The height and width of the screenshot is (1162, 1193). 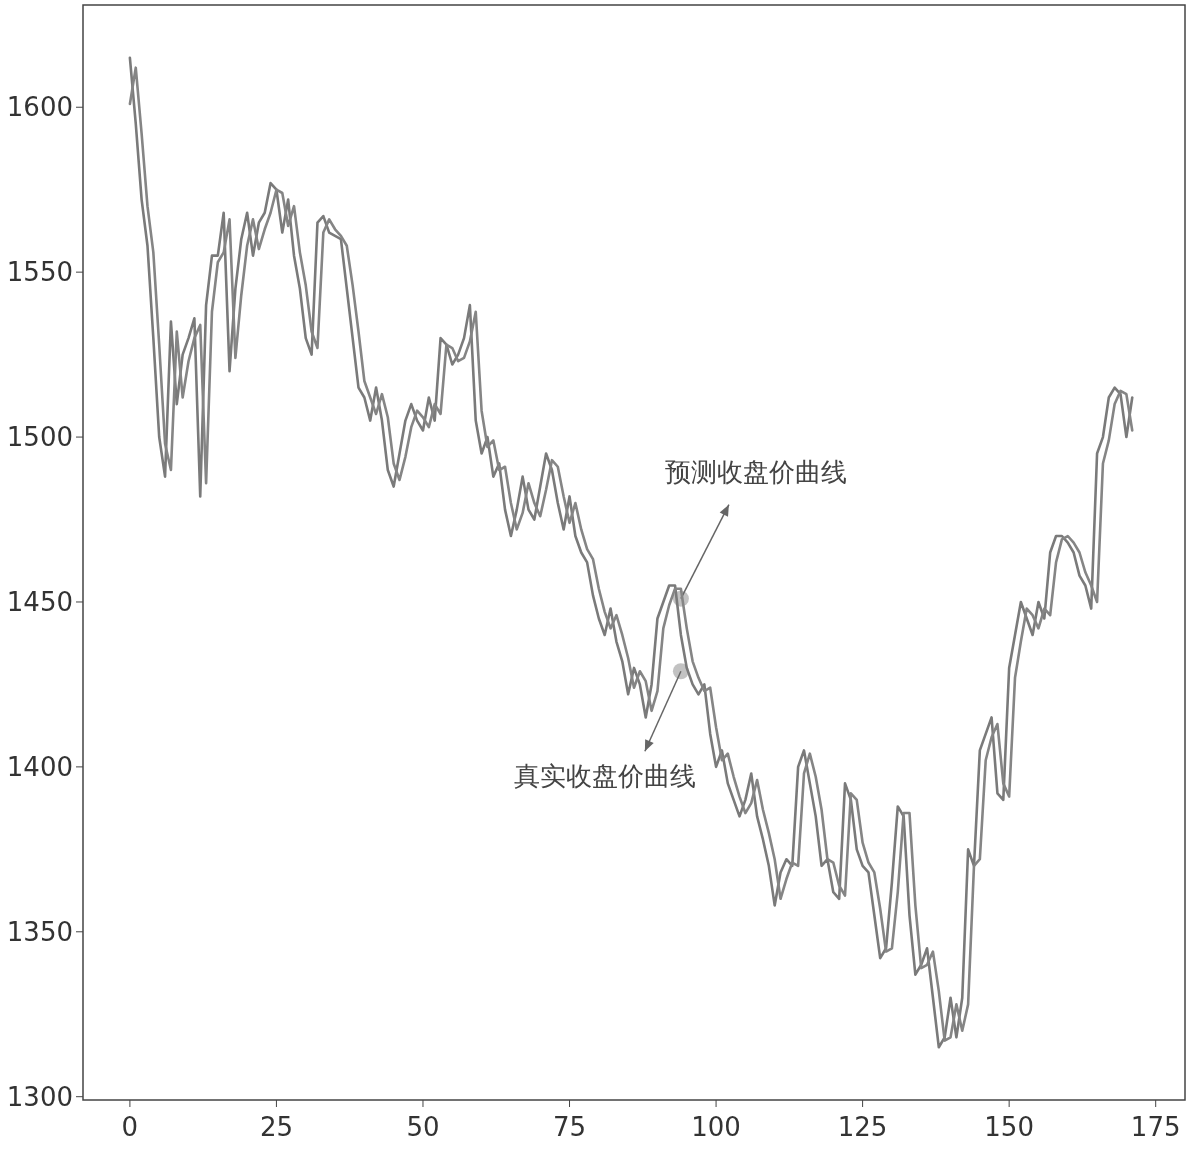 What do you see at coordinates (39, 766) in the screenshot?
I see `y-tick-label: 1400` at bounding box center [39, 766].